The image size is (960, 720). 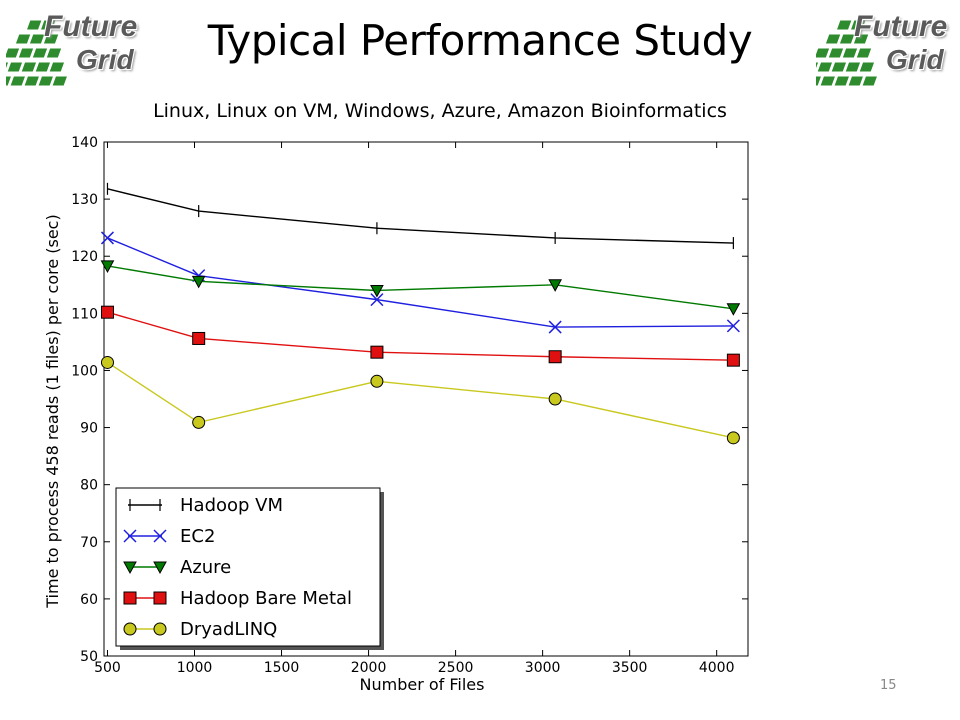 I want to click on y-tick-label: 80, so click(x=89, y=486).